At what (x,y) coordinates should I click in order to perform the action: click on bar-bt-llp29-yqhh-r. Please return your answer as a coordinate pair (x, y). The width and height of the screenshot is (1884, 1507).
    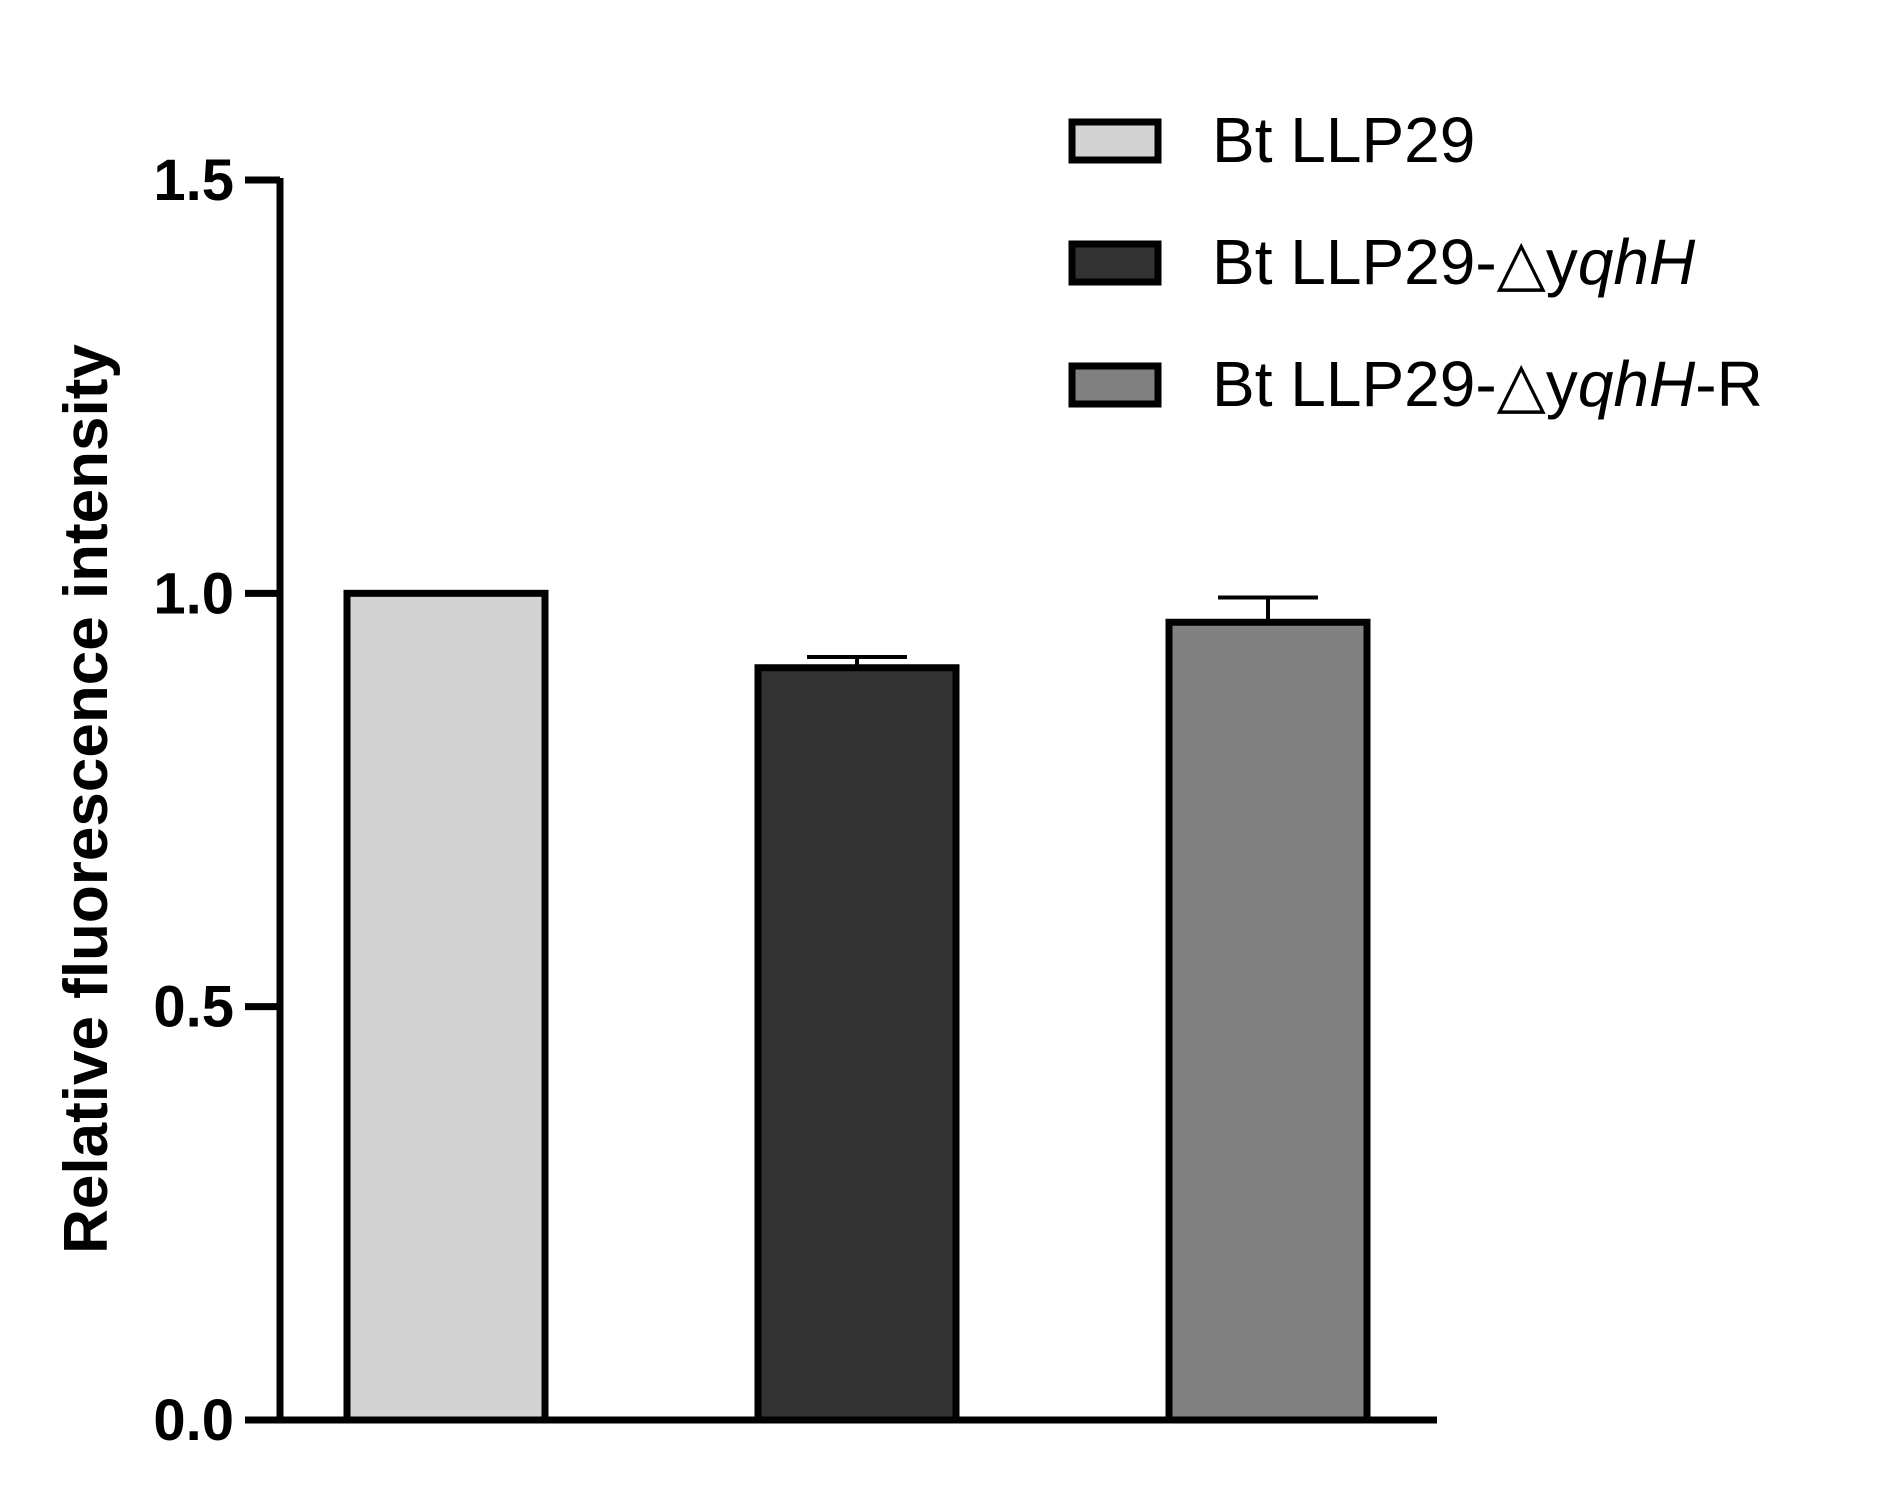
    Looking at the image, I should click on (1268, 1021).